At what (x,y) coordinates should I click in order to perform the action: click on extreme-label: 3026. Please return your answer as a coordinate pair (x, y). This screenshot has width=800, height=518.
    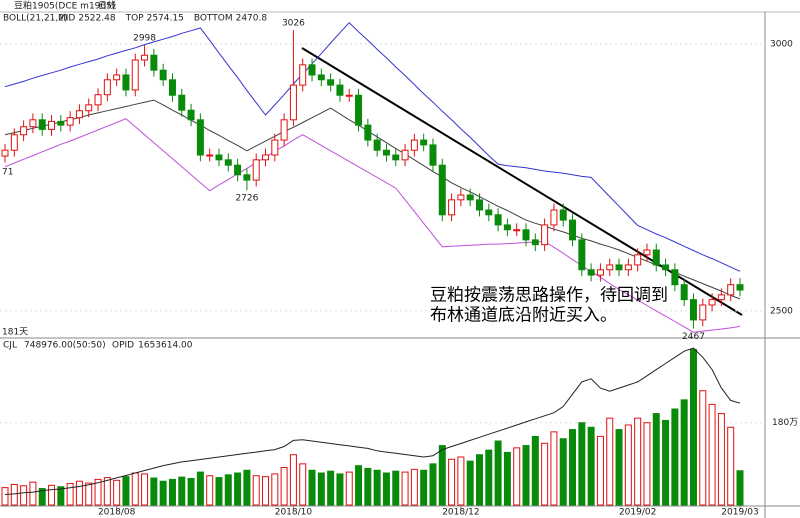
    Looking at the image, I should click on (293, 24).